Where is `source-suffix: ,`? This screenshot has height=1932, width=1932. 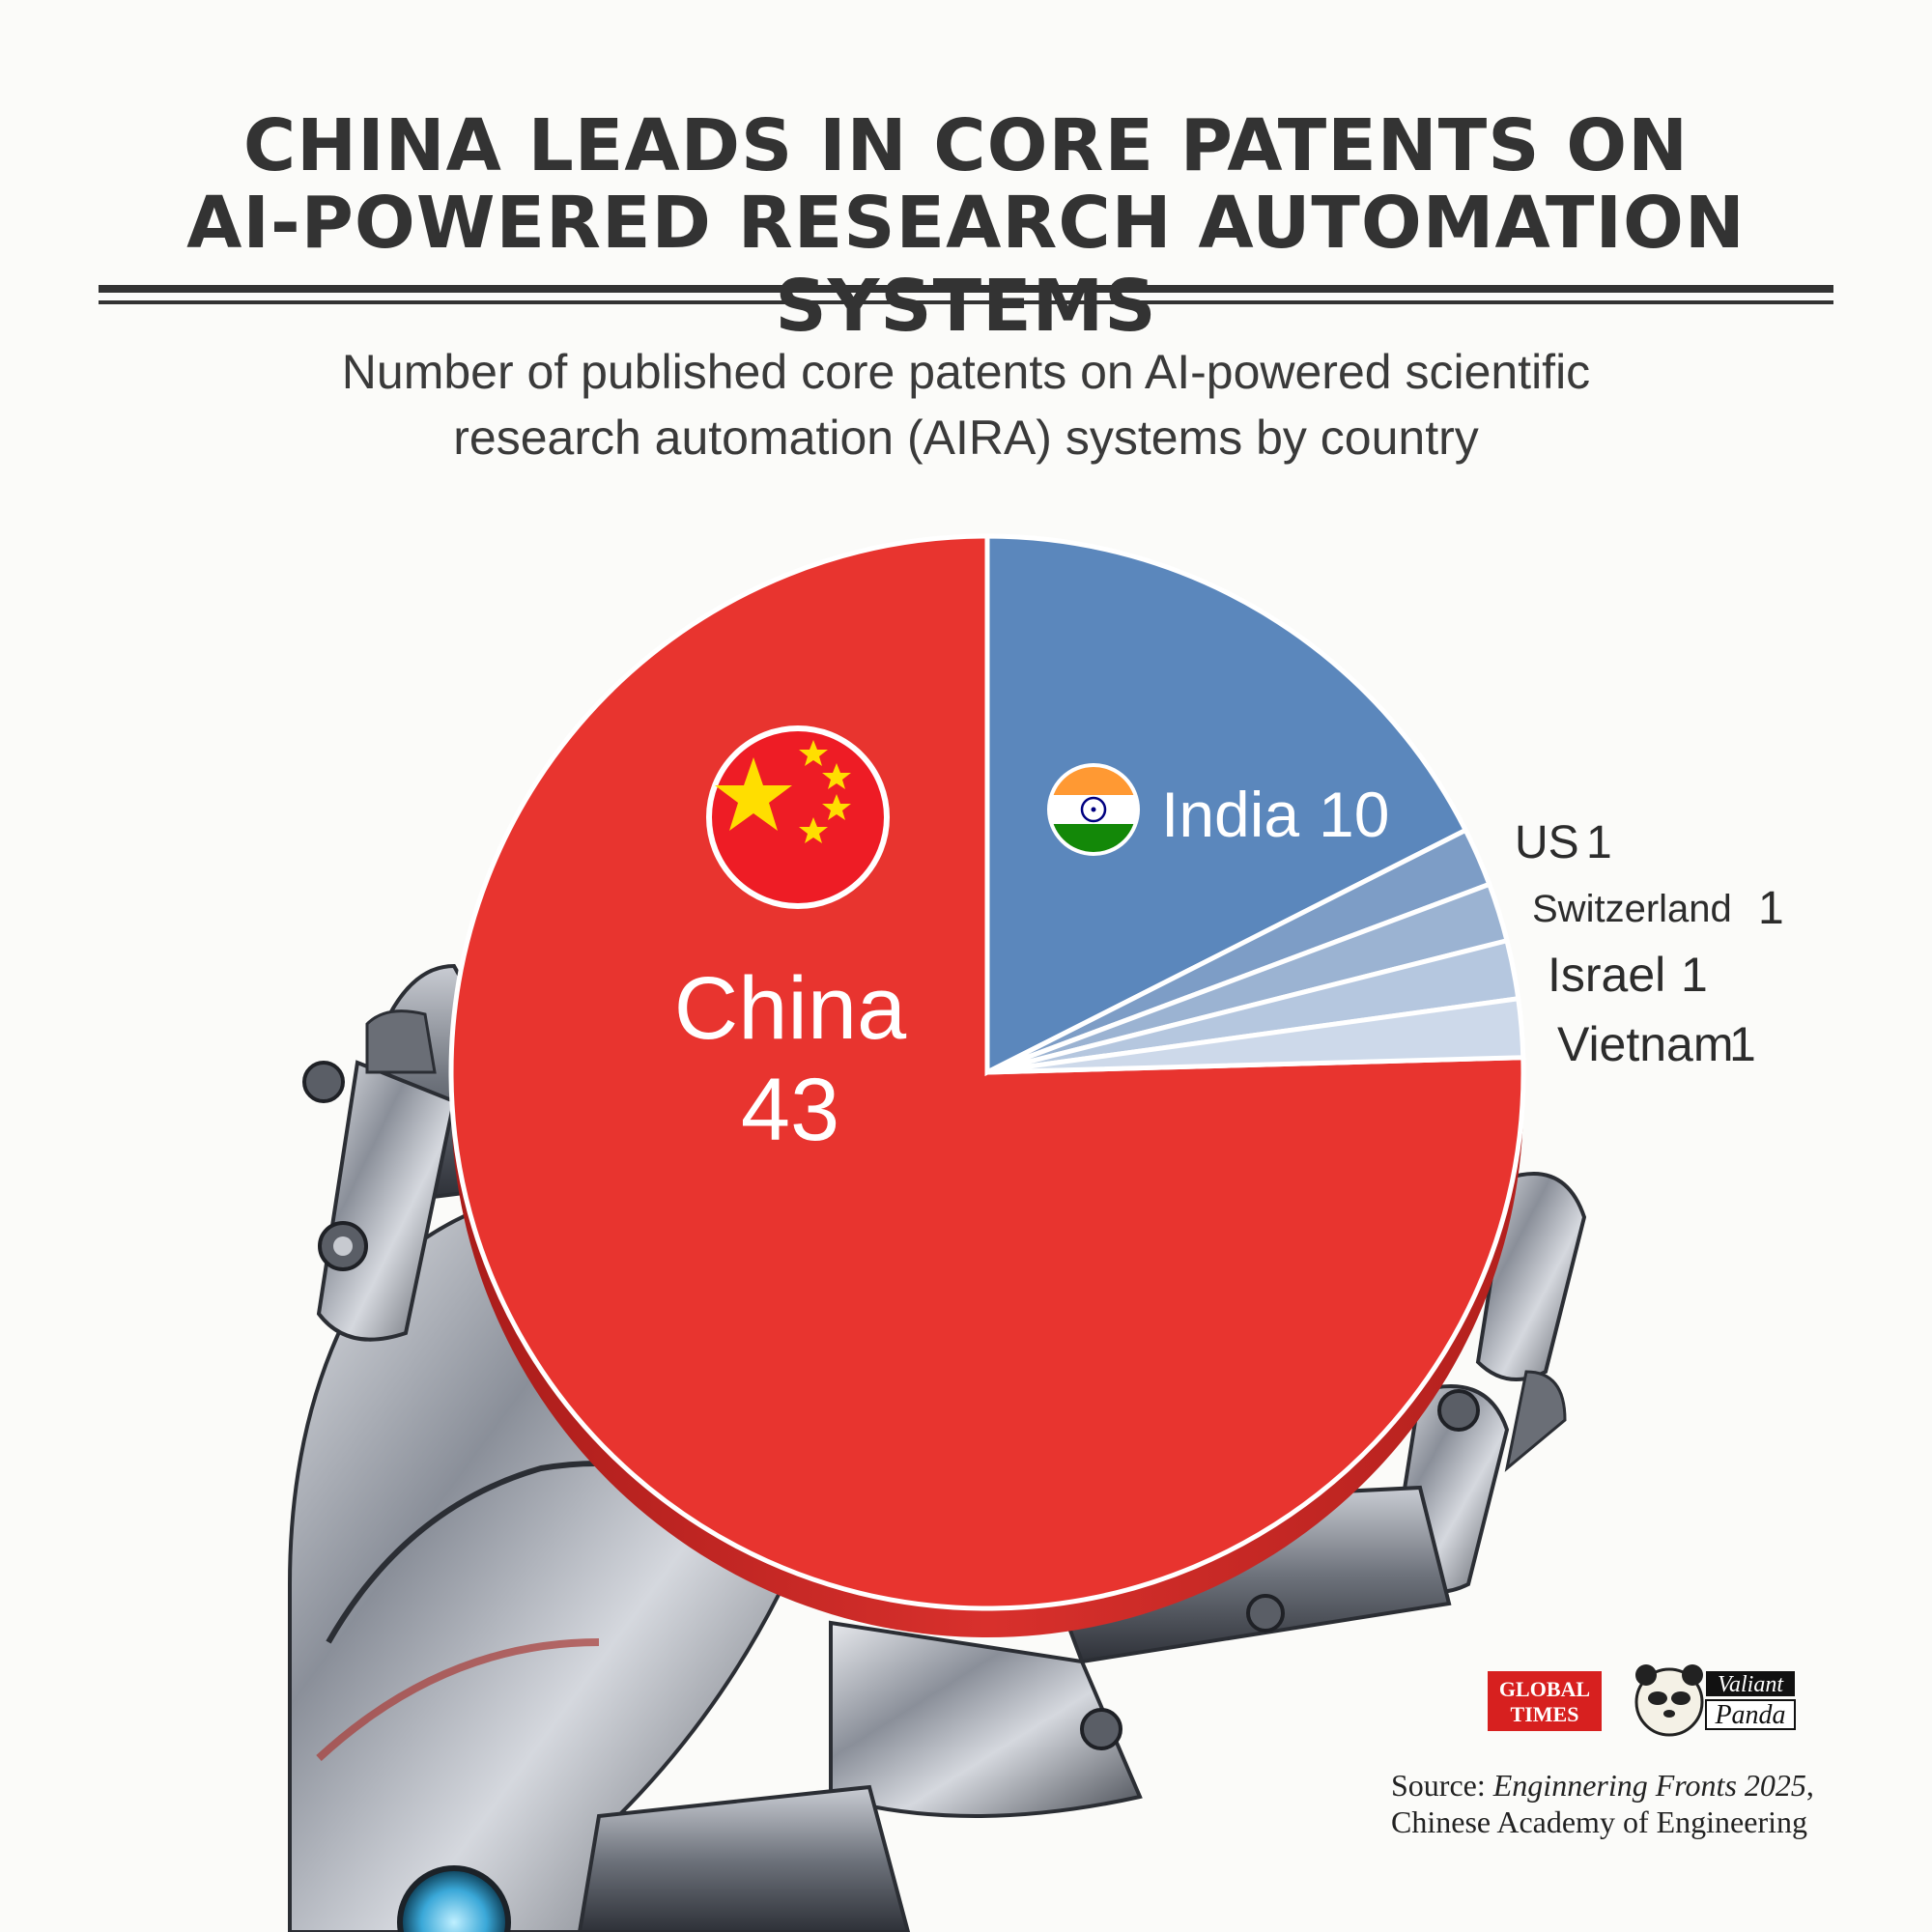
source-suffix: , is located at coordinates (1809, 1785).